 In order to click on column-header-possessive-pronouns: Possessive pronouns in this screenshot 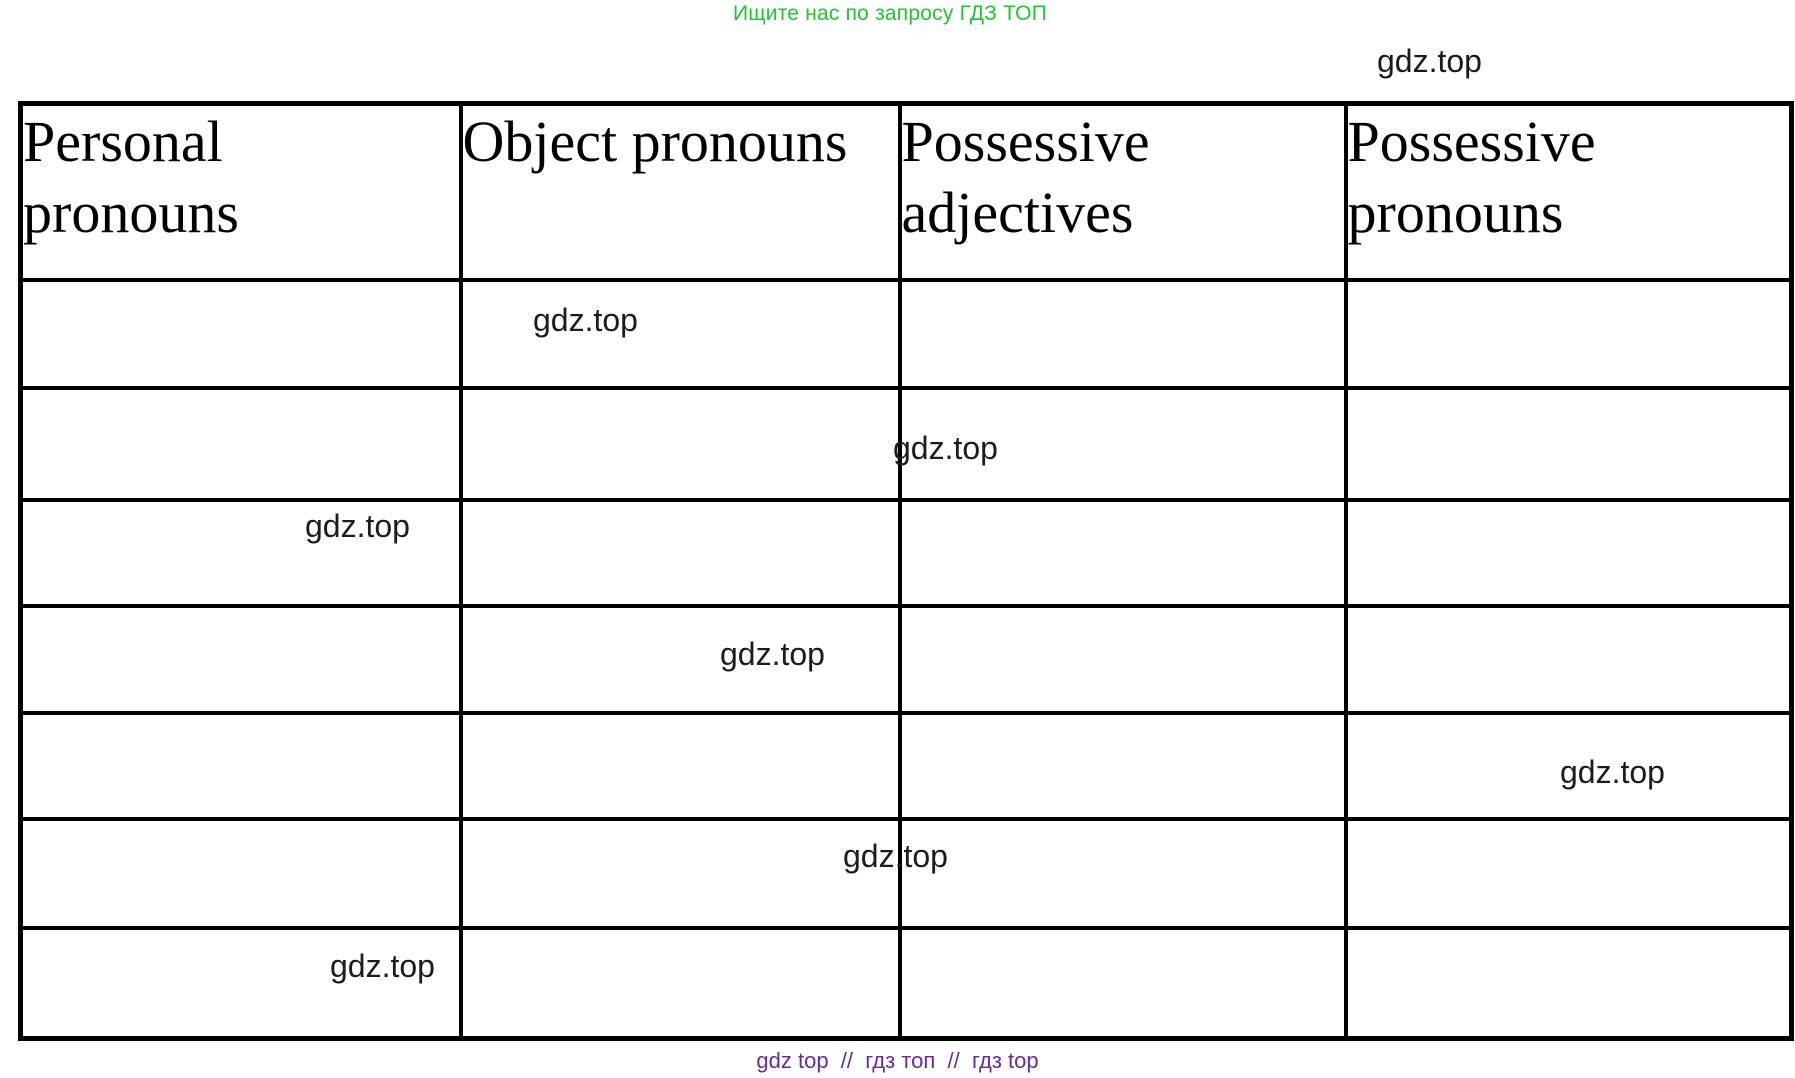, I will do `click(1568, 191)`.